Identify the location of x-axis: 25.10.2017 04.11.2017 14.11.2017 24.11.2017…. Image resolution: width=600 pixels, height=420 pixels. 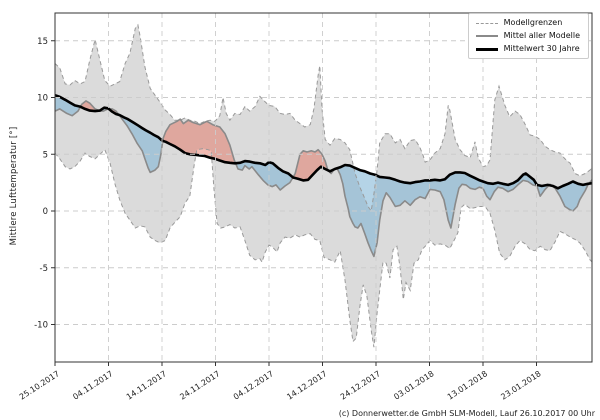
(280, 382).